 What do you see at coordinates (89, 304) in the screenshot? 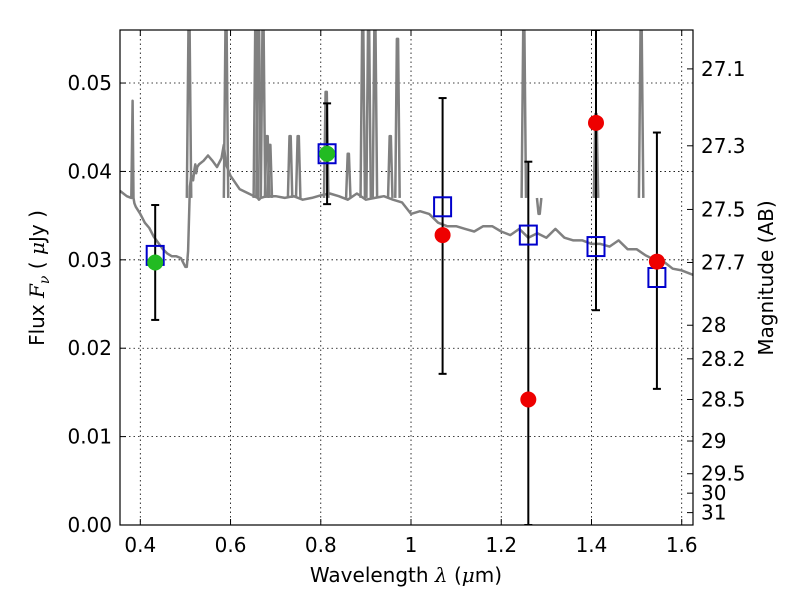
I see `y-tick-labels: 0.00 0.01 0.02 0.03 0.04 0.05` at bounding box center [89, 304].